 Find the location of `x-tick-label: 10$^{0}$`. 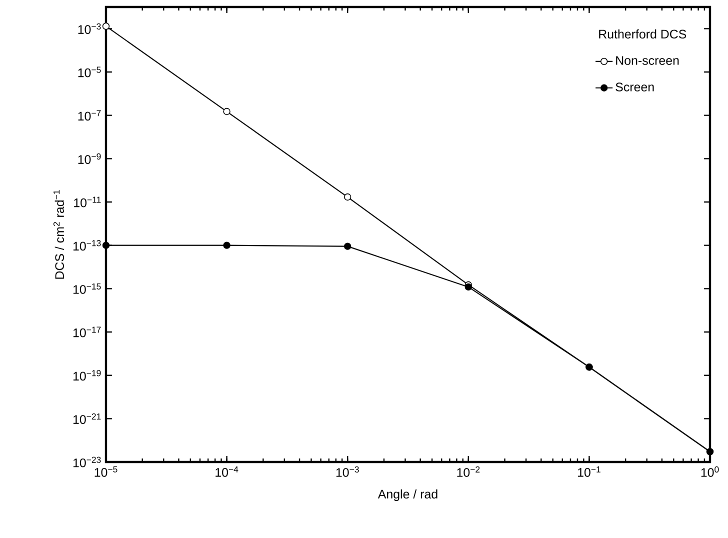

x-tick-label: 10$^{0}$ is located at coordinates (710, 471).